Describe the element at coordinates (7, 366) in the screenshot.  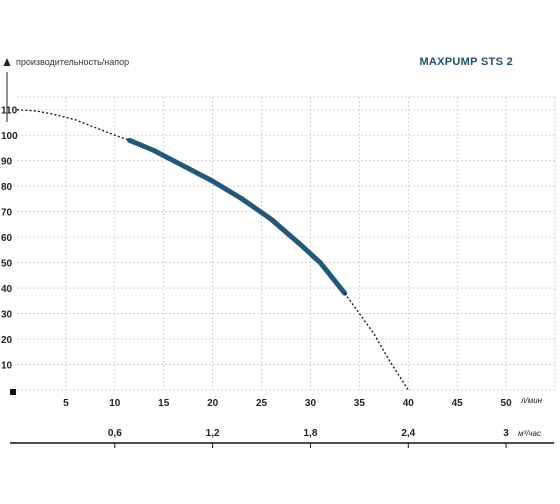
I see `y-tick-label: 10` at that location.